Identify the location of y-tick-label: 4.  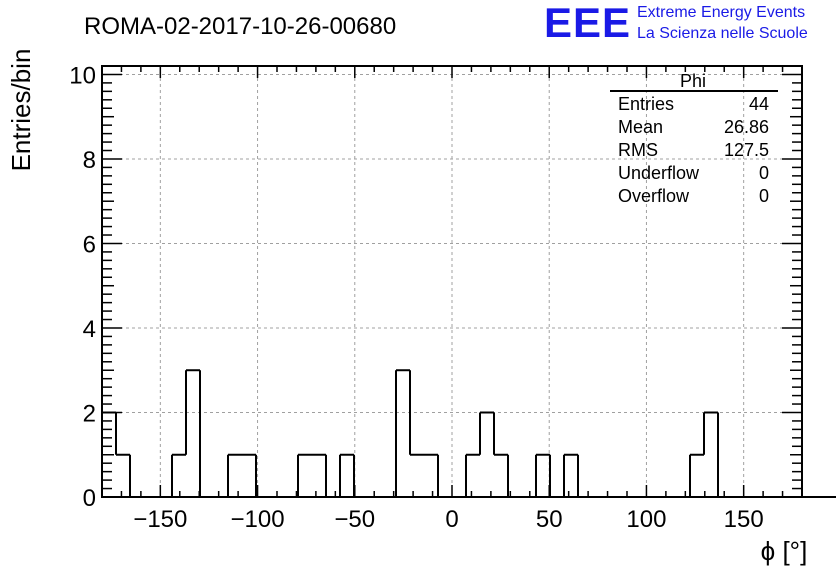
(89, 329).